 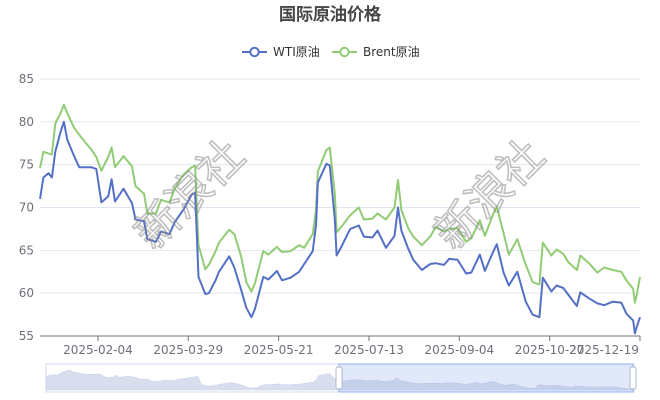 I want to click on y-tick-label: 70, so click(x=26, y=208).